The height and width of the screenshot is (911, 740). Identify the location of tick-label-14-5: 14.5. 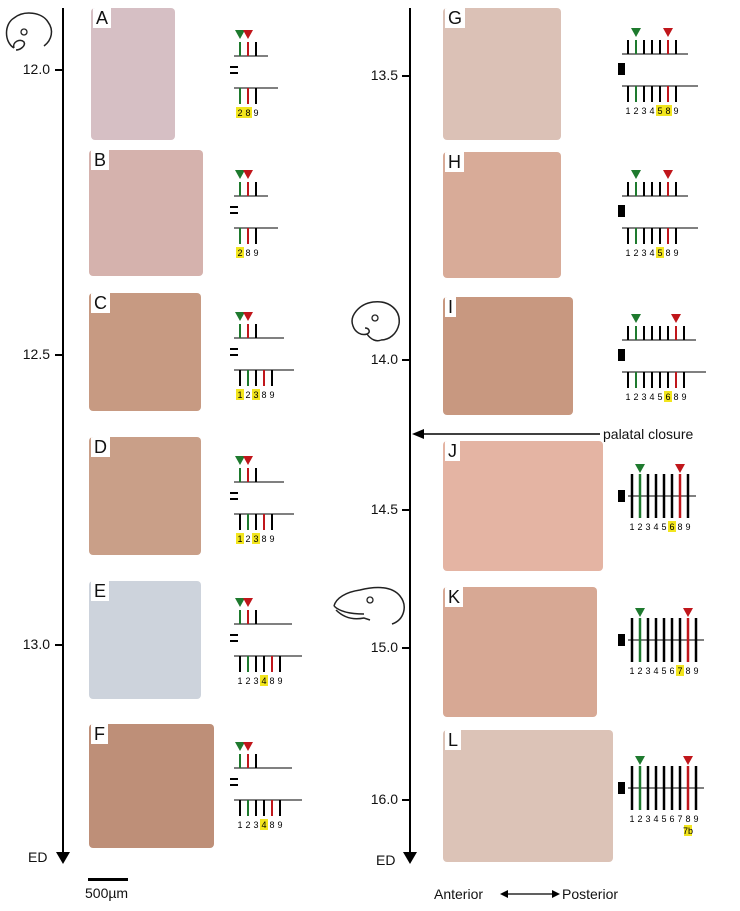
(384, 509).